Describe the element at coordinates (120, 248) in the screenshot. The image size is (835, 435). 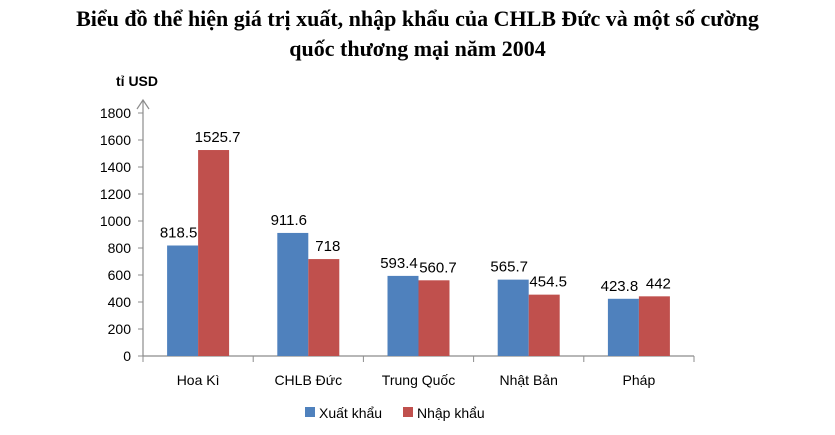
I see `y-tick-label: 800` at that location.